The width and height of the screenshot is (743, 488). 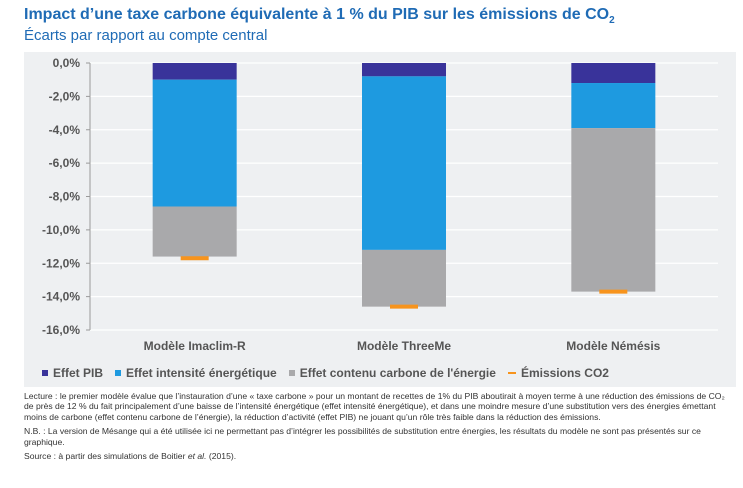 What do you see at coordinates (65, 197) in the screenshot?
I see `y-tick-label: -8,0%` at bounding box center [65, 197].